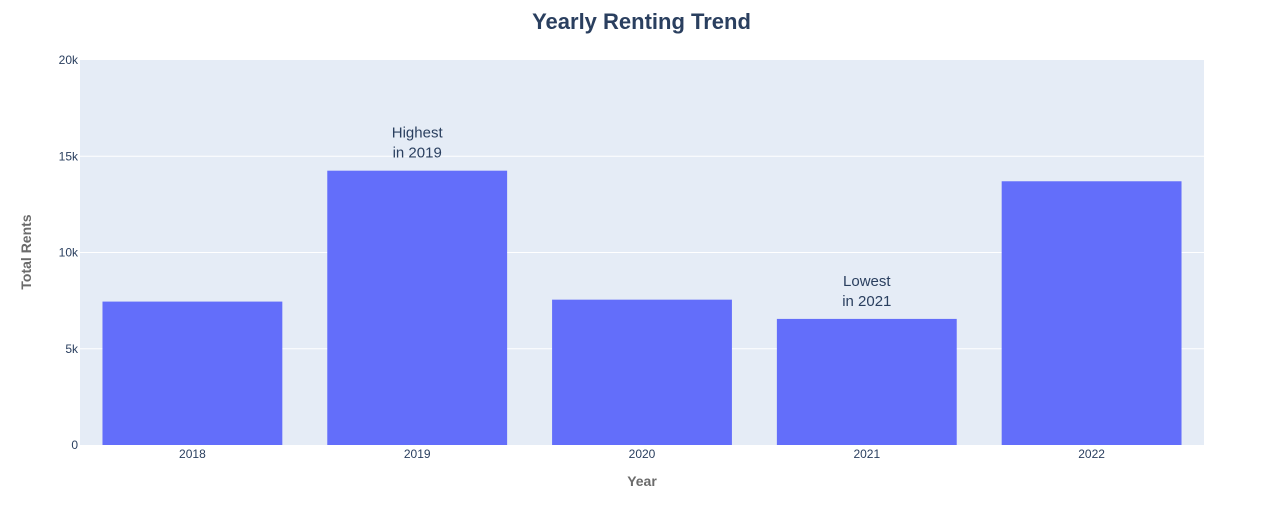 The height and width of the screenshot is (525, 1283). Describe the element at coordinates (417, 454) in the screenshot. I see `x-tick-label-2019: 2019` at that location.